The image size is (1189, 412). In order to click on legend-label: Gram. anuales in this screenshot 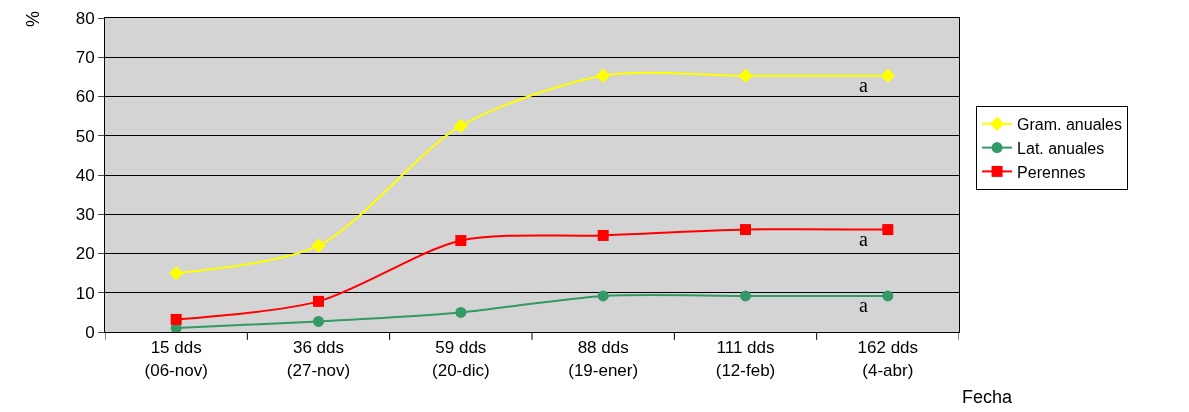, I will do `click(1070, 125)`.